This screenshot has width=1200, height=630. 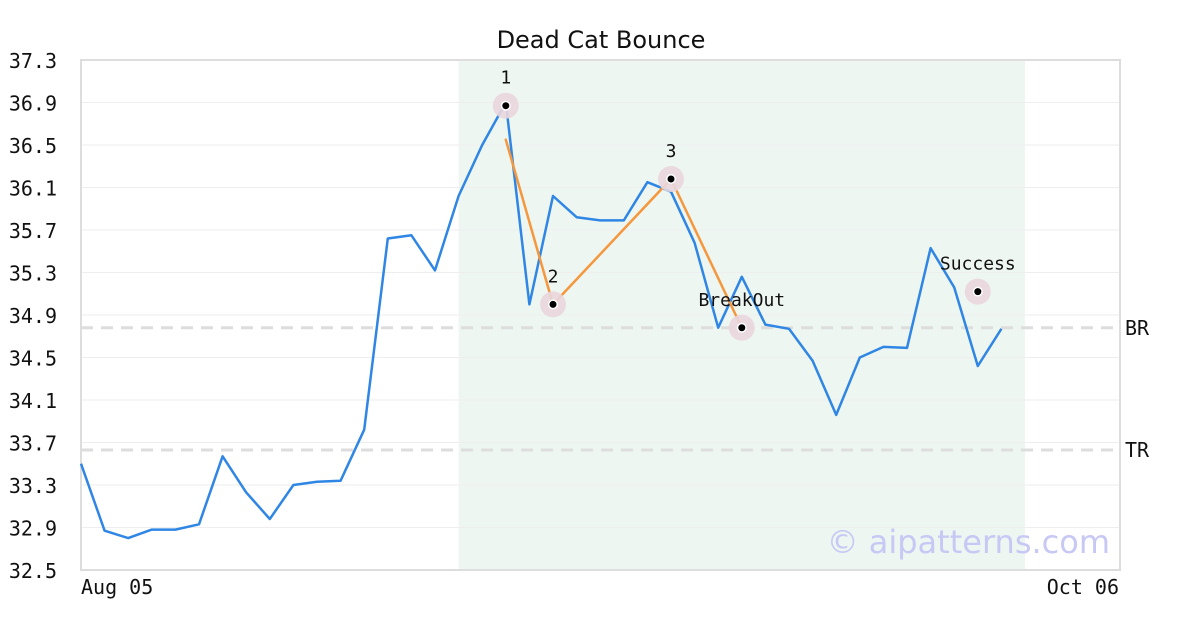 What do you see at coordinates (33, 571) in the screenshot?
I see `y-tick-label: 32.5` at bounding box center [33, 571].